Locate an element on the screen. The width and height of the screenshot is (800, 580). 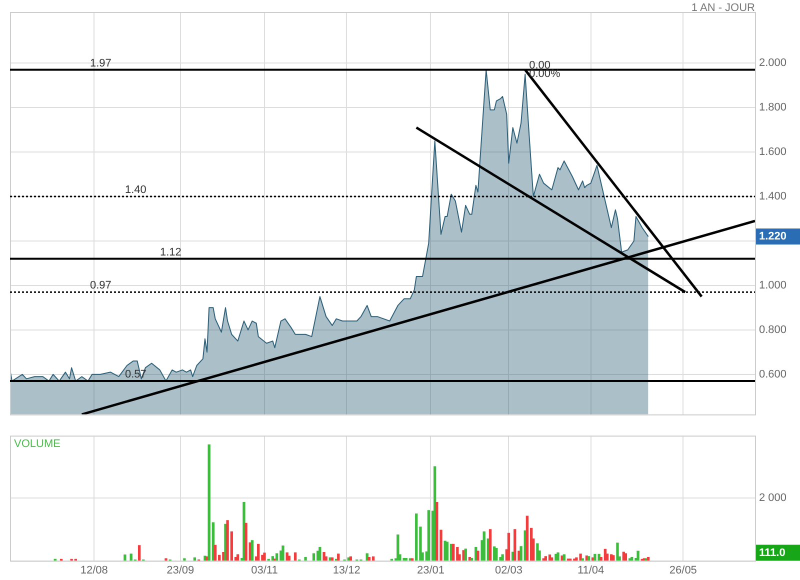
ref-line-label: 1.40 is located at coordinates (135, 190).